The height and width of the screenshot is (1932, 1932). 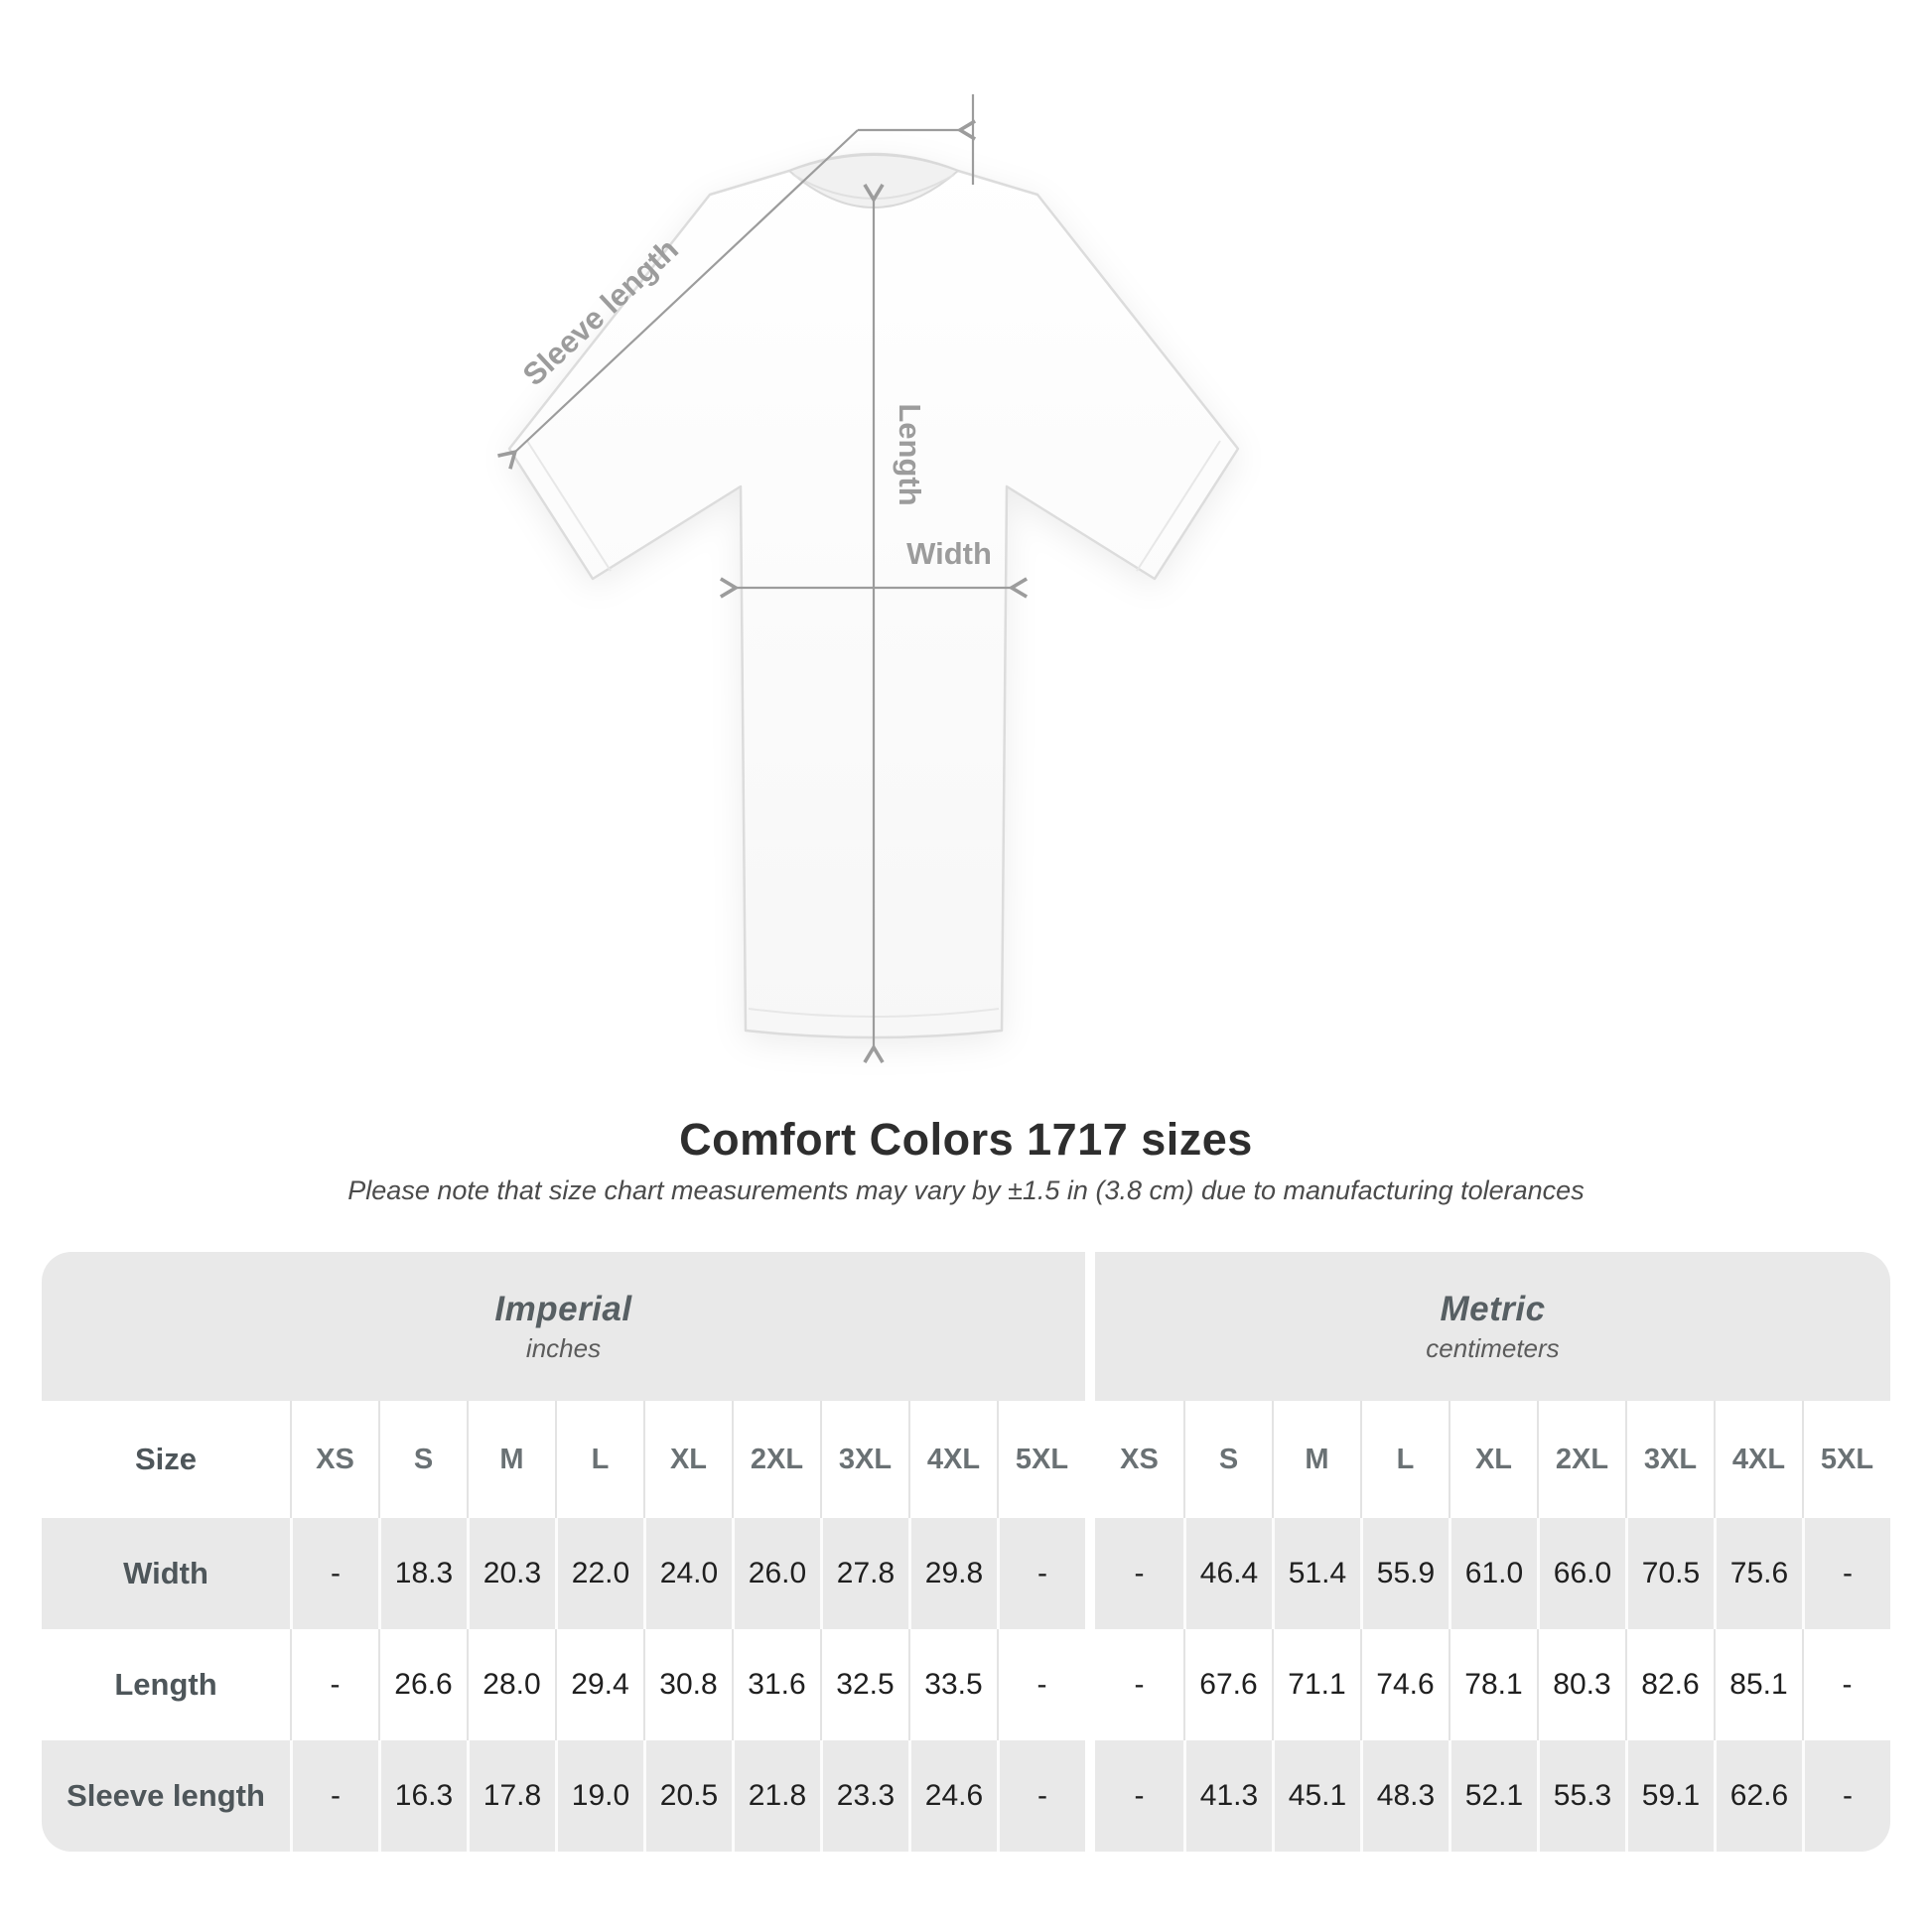 I want to click on metric-unit: centimeters, so click(x=1493, y=1348).